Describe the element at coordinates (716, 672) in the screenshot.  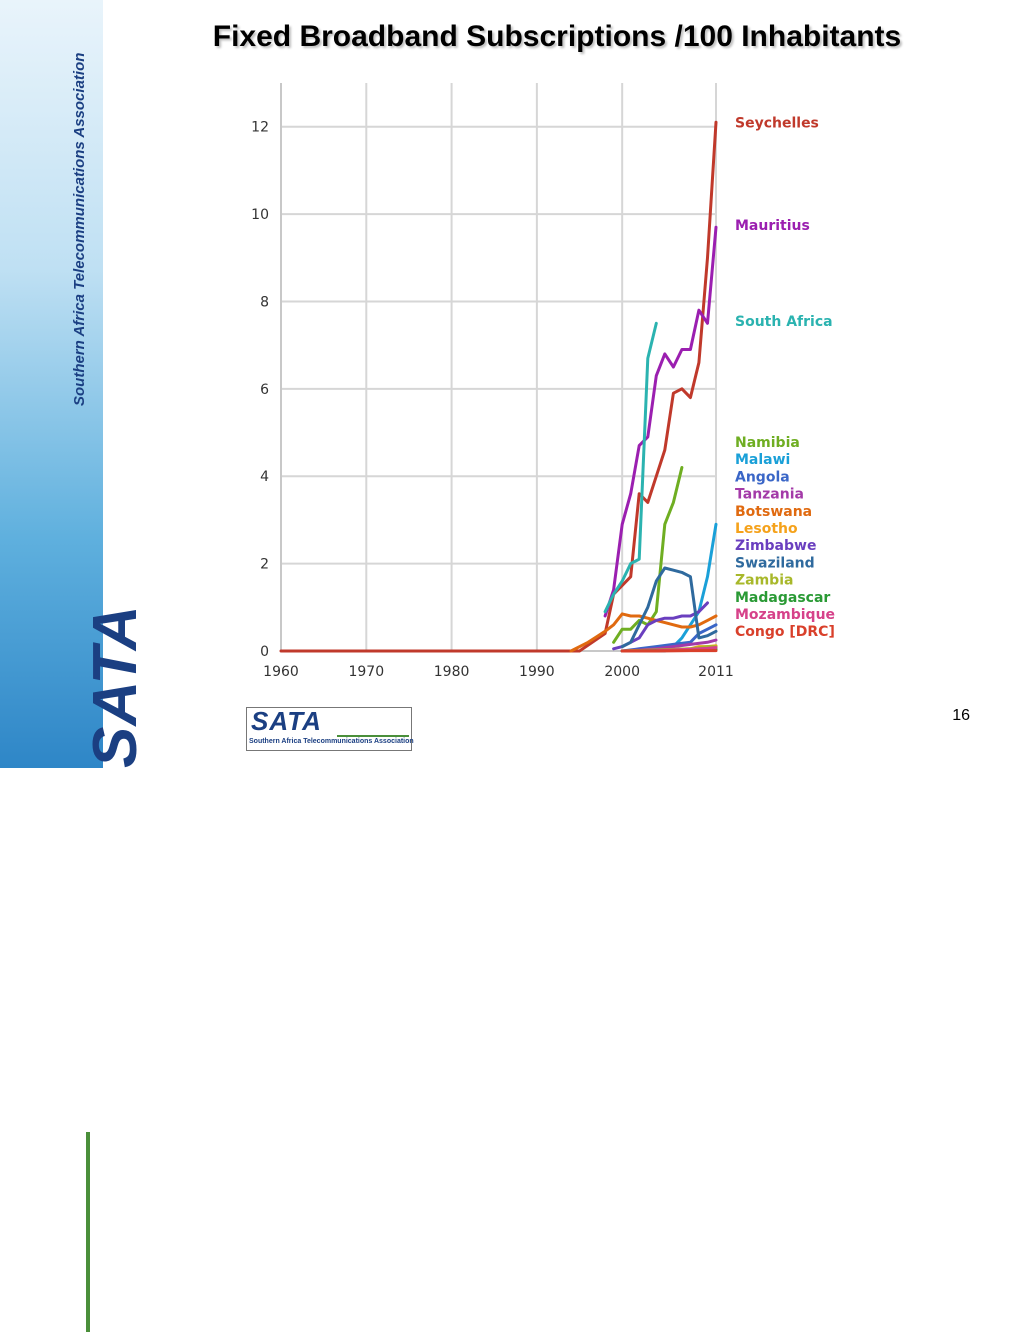
I see `x-tick-label: 2011` at that location.